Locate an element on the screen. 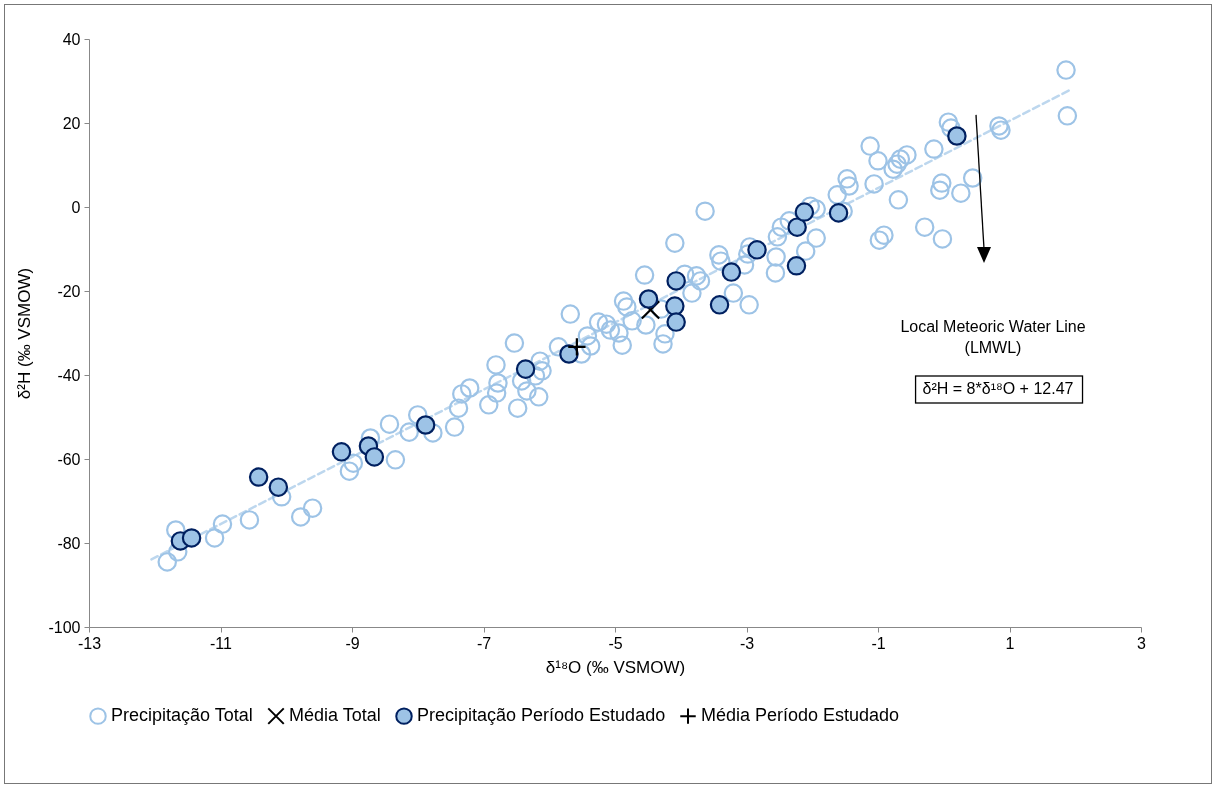 The image size is (1218, 792). legend-label: Média Total is located at coordinates (335, 715).